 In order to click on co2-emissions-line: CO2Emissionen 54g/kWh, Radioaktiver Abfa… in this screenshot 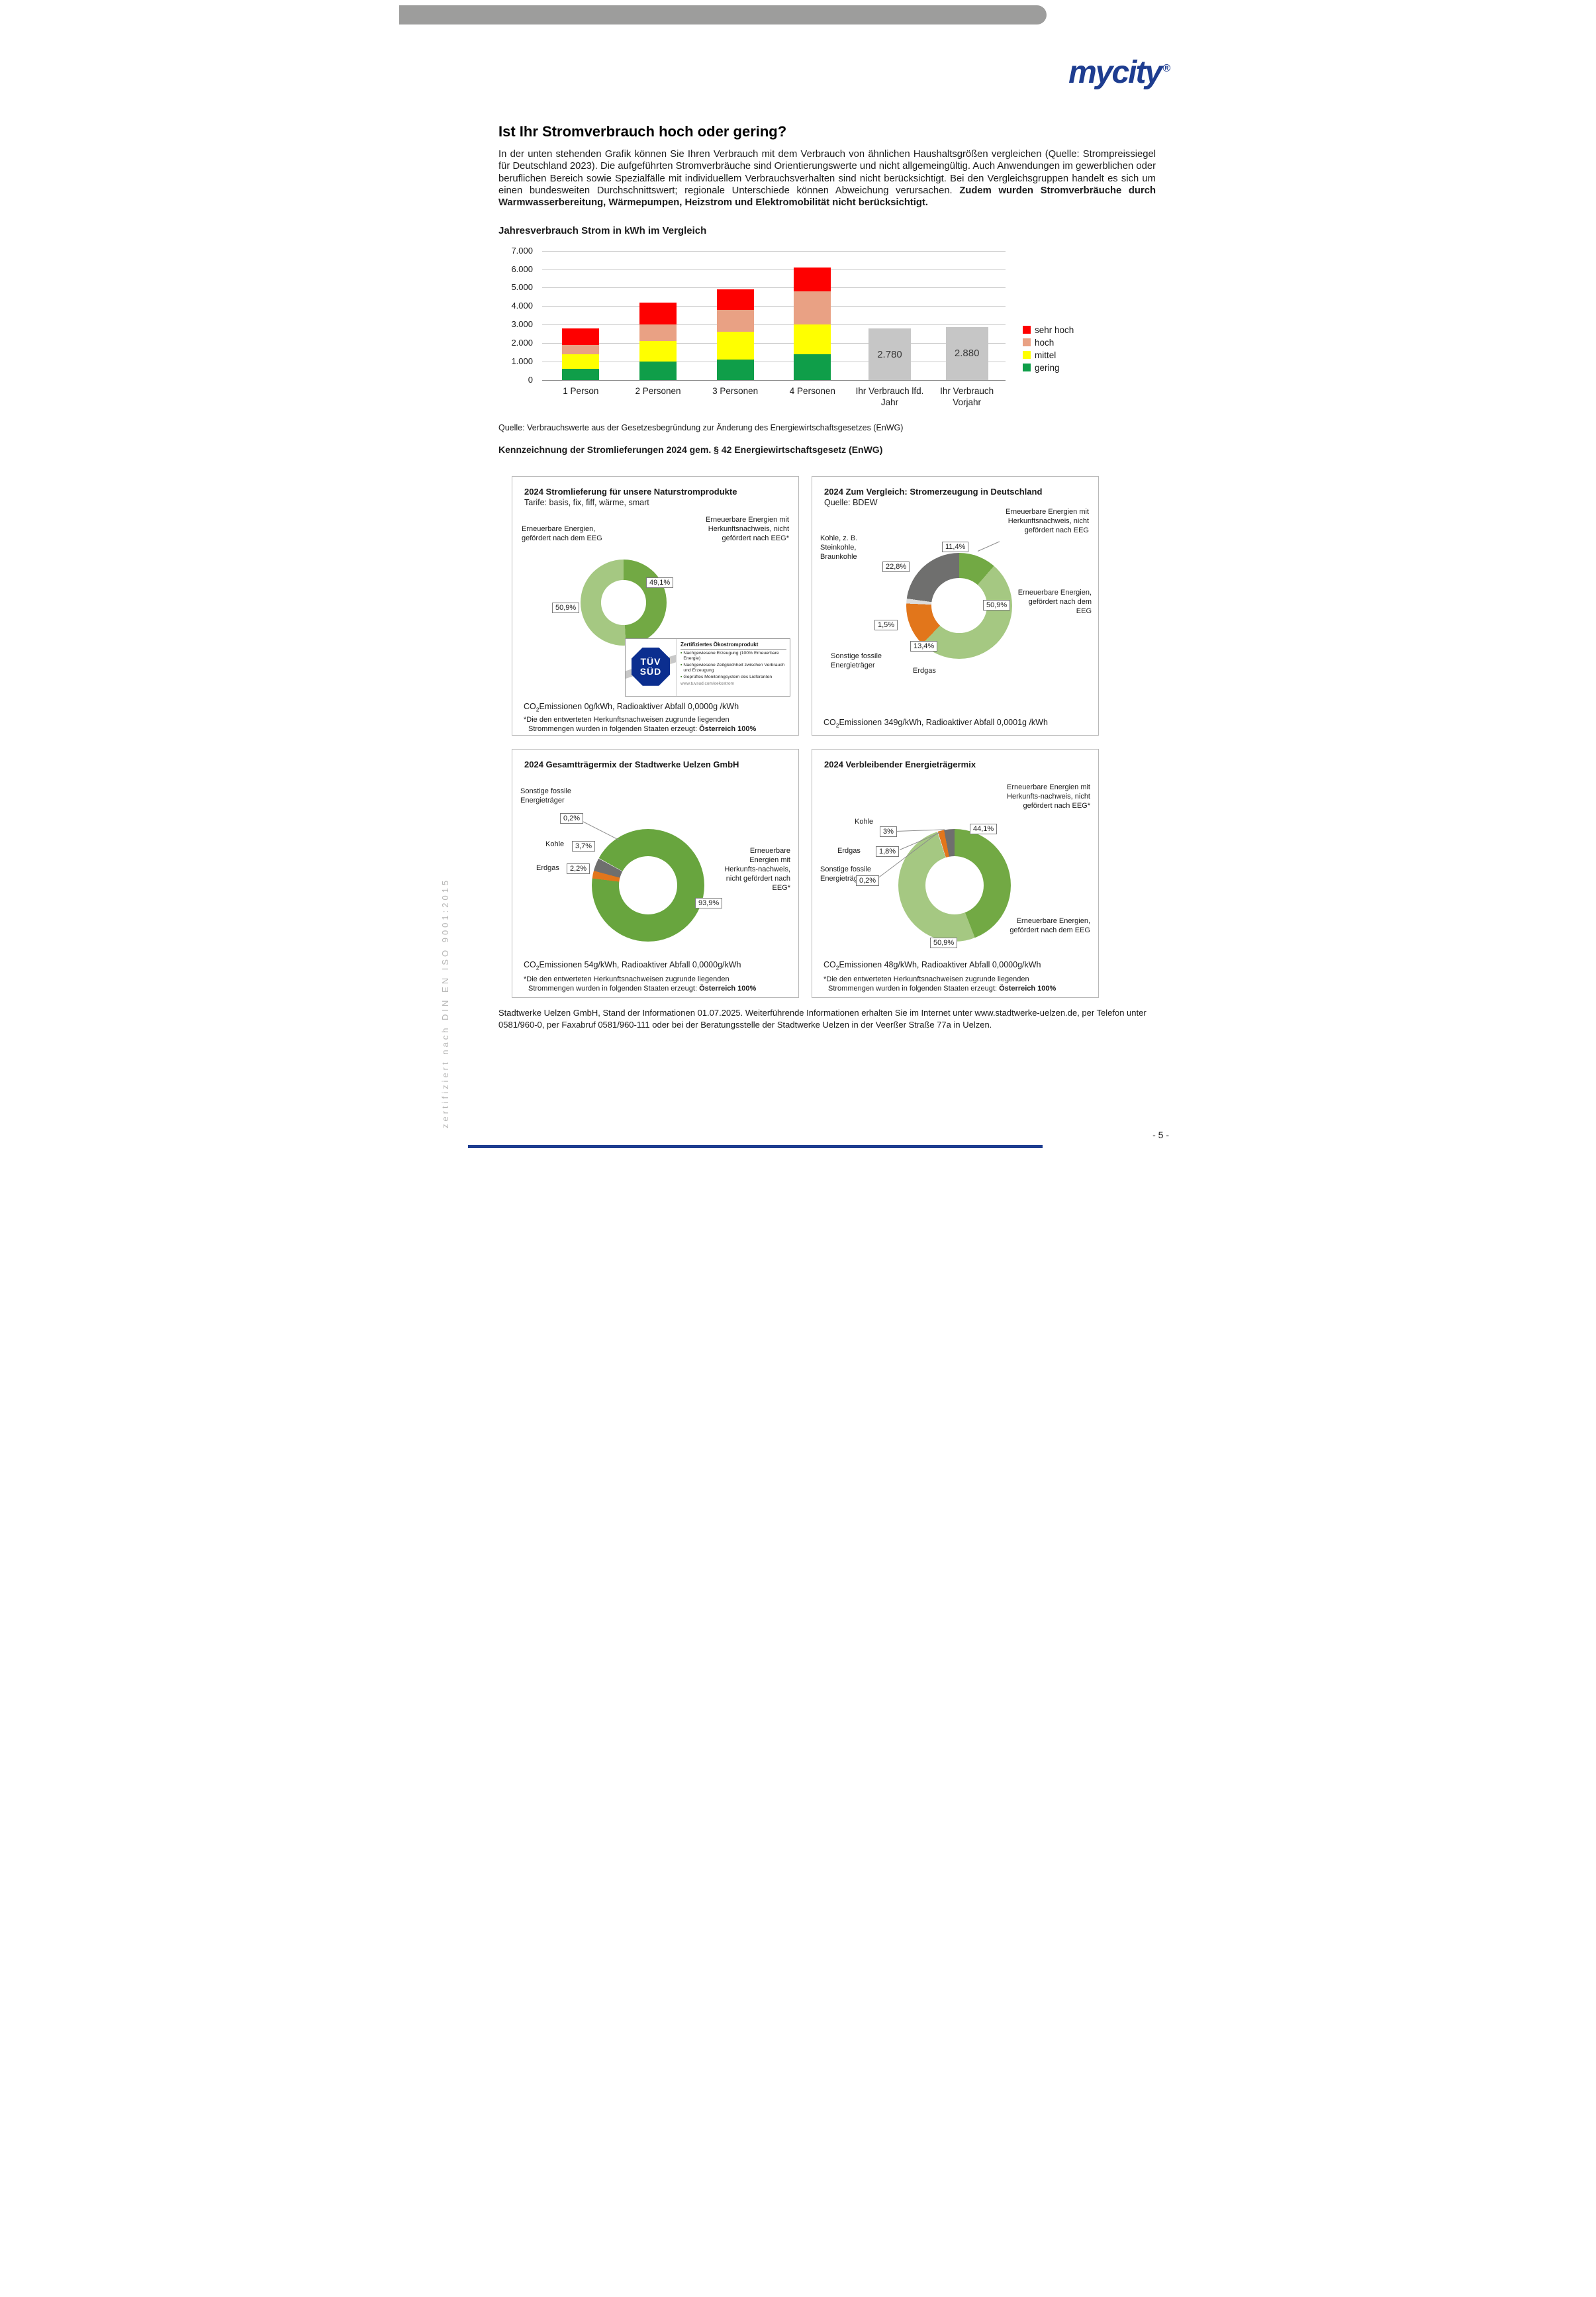, I will do `click(632, 965)`.